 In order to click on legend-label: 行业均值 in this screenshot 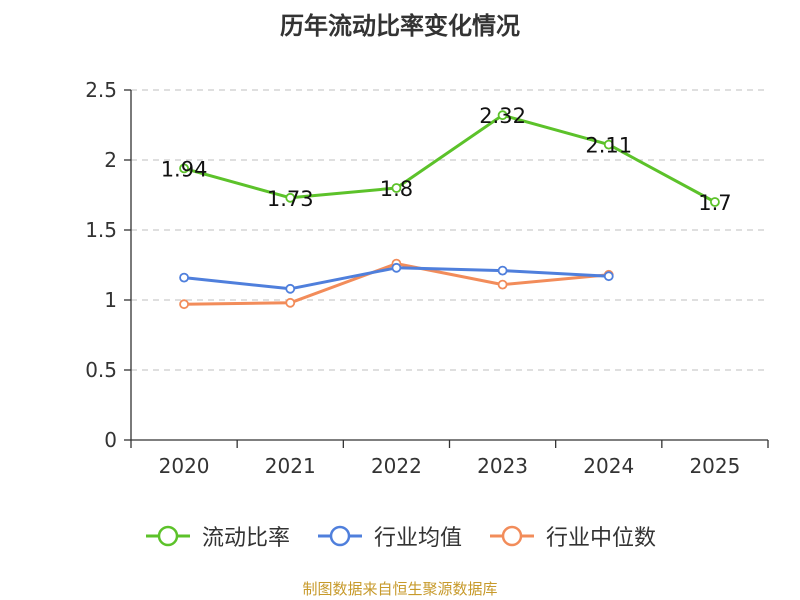, I will do `click(417, 538)`.